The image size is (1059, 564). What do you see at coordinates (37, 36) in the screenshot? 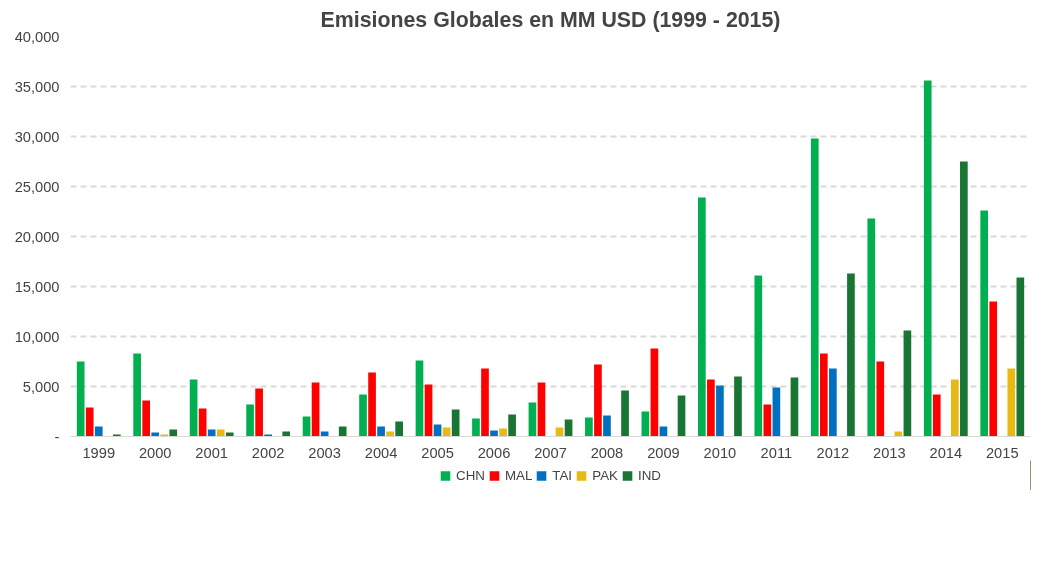
I see `y-tick-label: 40,000` at bounding box center [37, 36].